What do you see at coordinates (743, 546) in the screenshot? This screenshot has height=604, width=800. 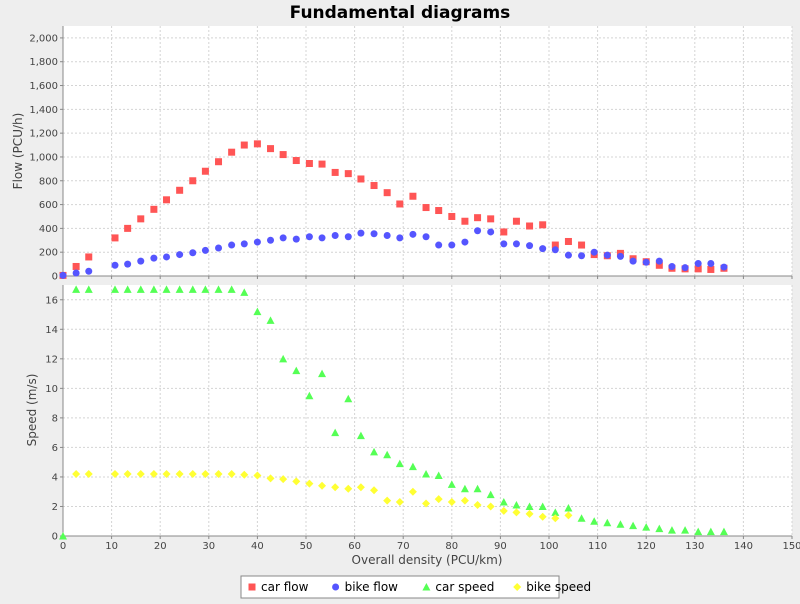 I see `x-tick-label: 140` at bounding box center [743, 546].